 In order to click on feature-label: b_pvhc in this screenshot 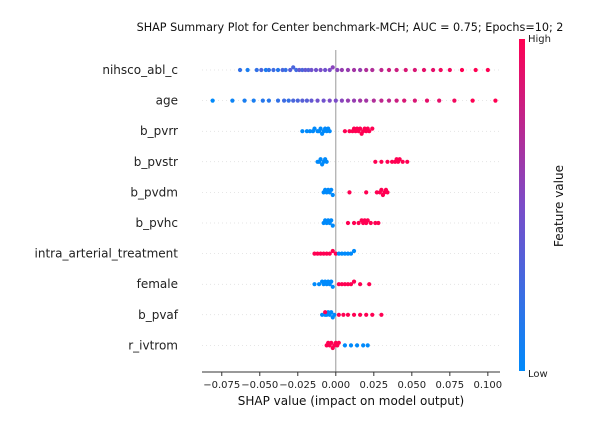, I will do `click(156, 223)`.